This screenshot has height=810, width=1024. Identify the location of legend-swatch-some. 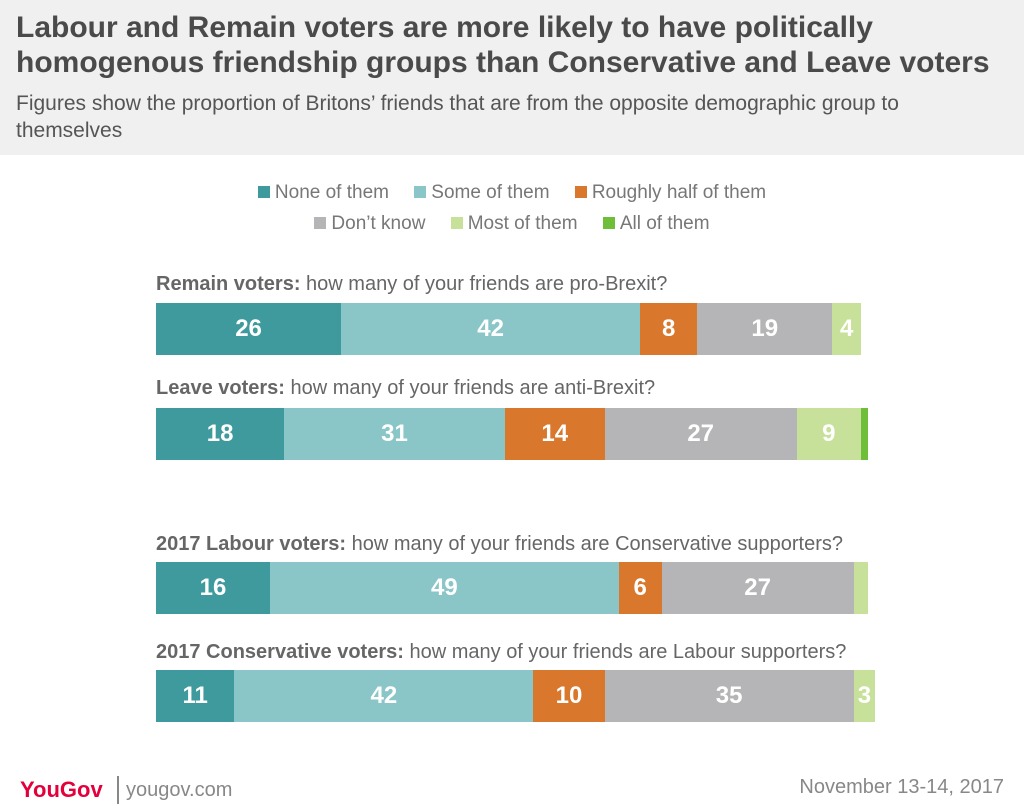
(420, 192).